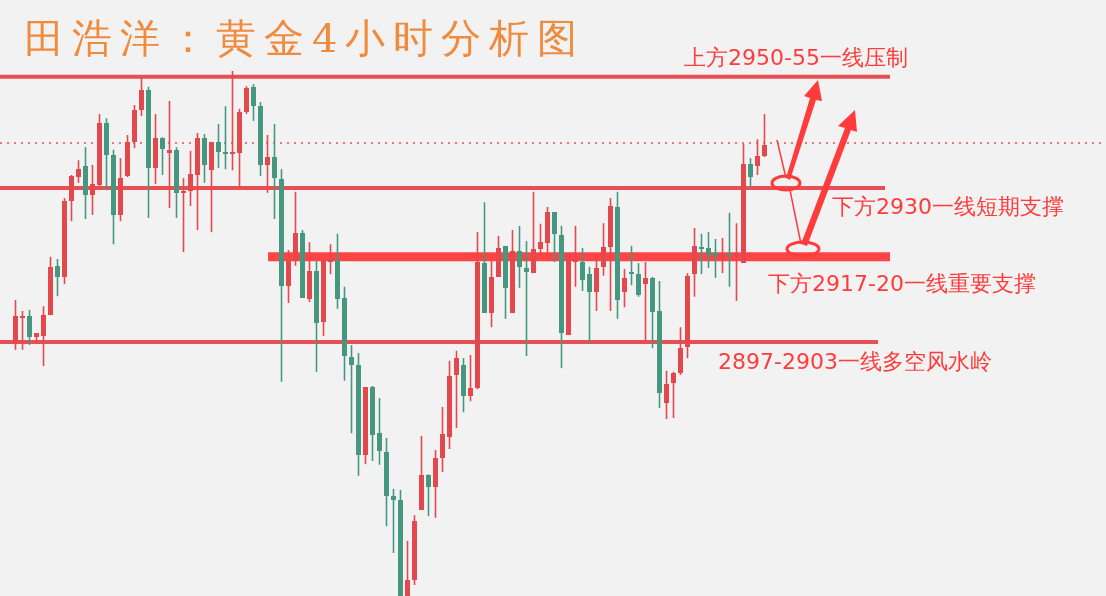 This screenshot has width=1106, height=596. Describe the element at coordinates (796, 57) in the screenshot. I see `ref-line-label: 上方2950-55一线压制` at that location.